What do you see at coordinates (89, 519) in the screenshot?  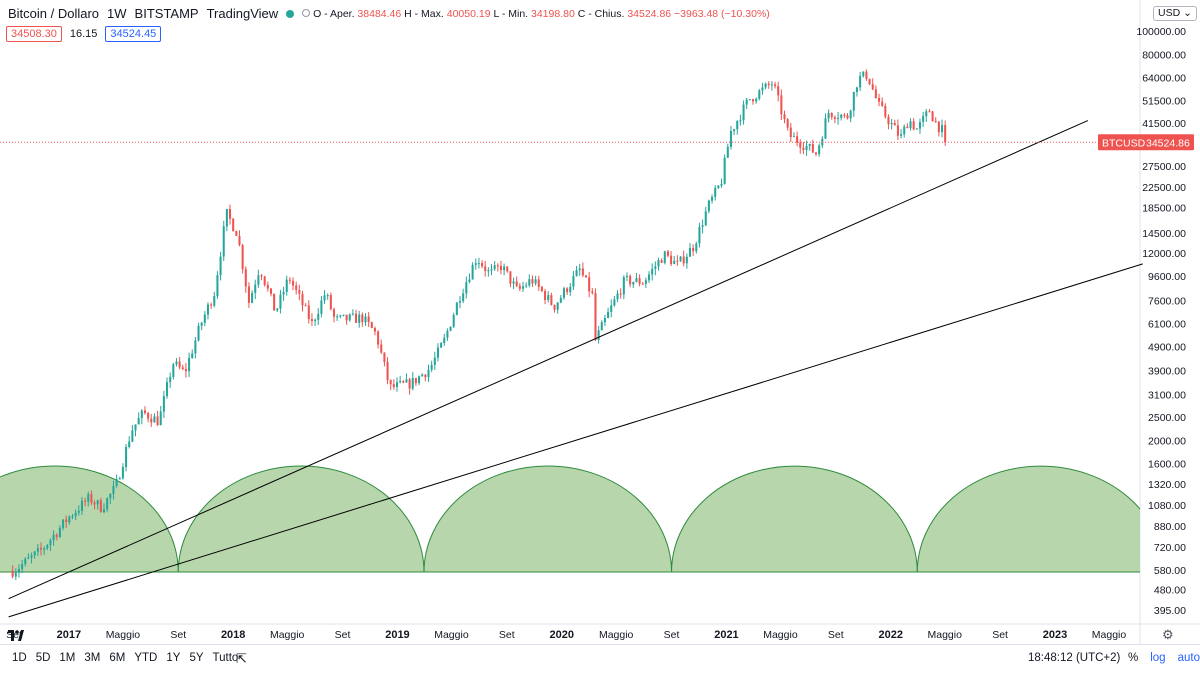 I see `cycle-arc-shape` at bounding box center [89, 519].